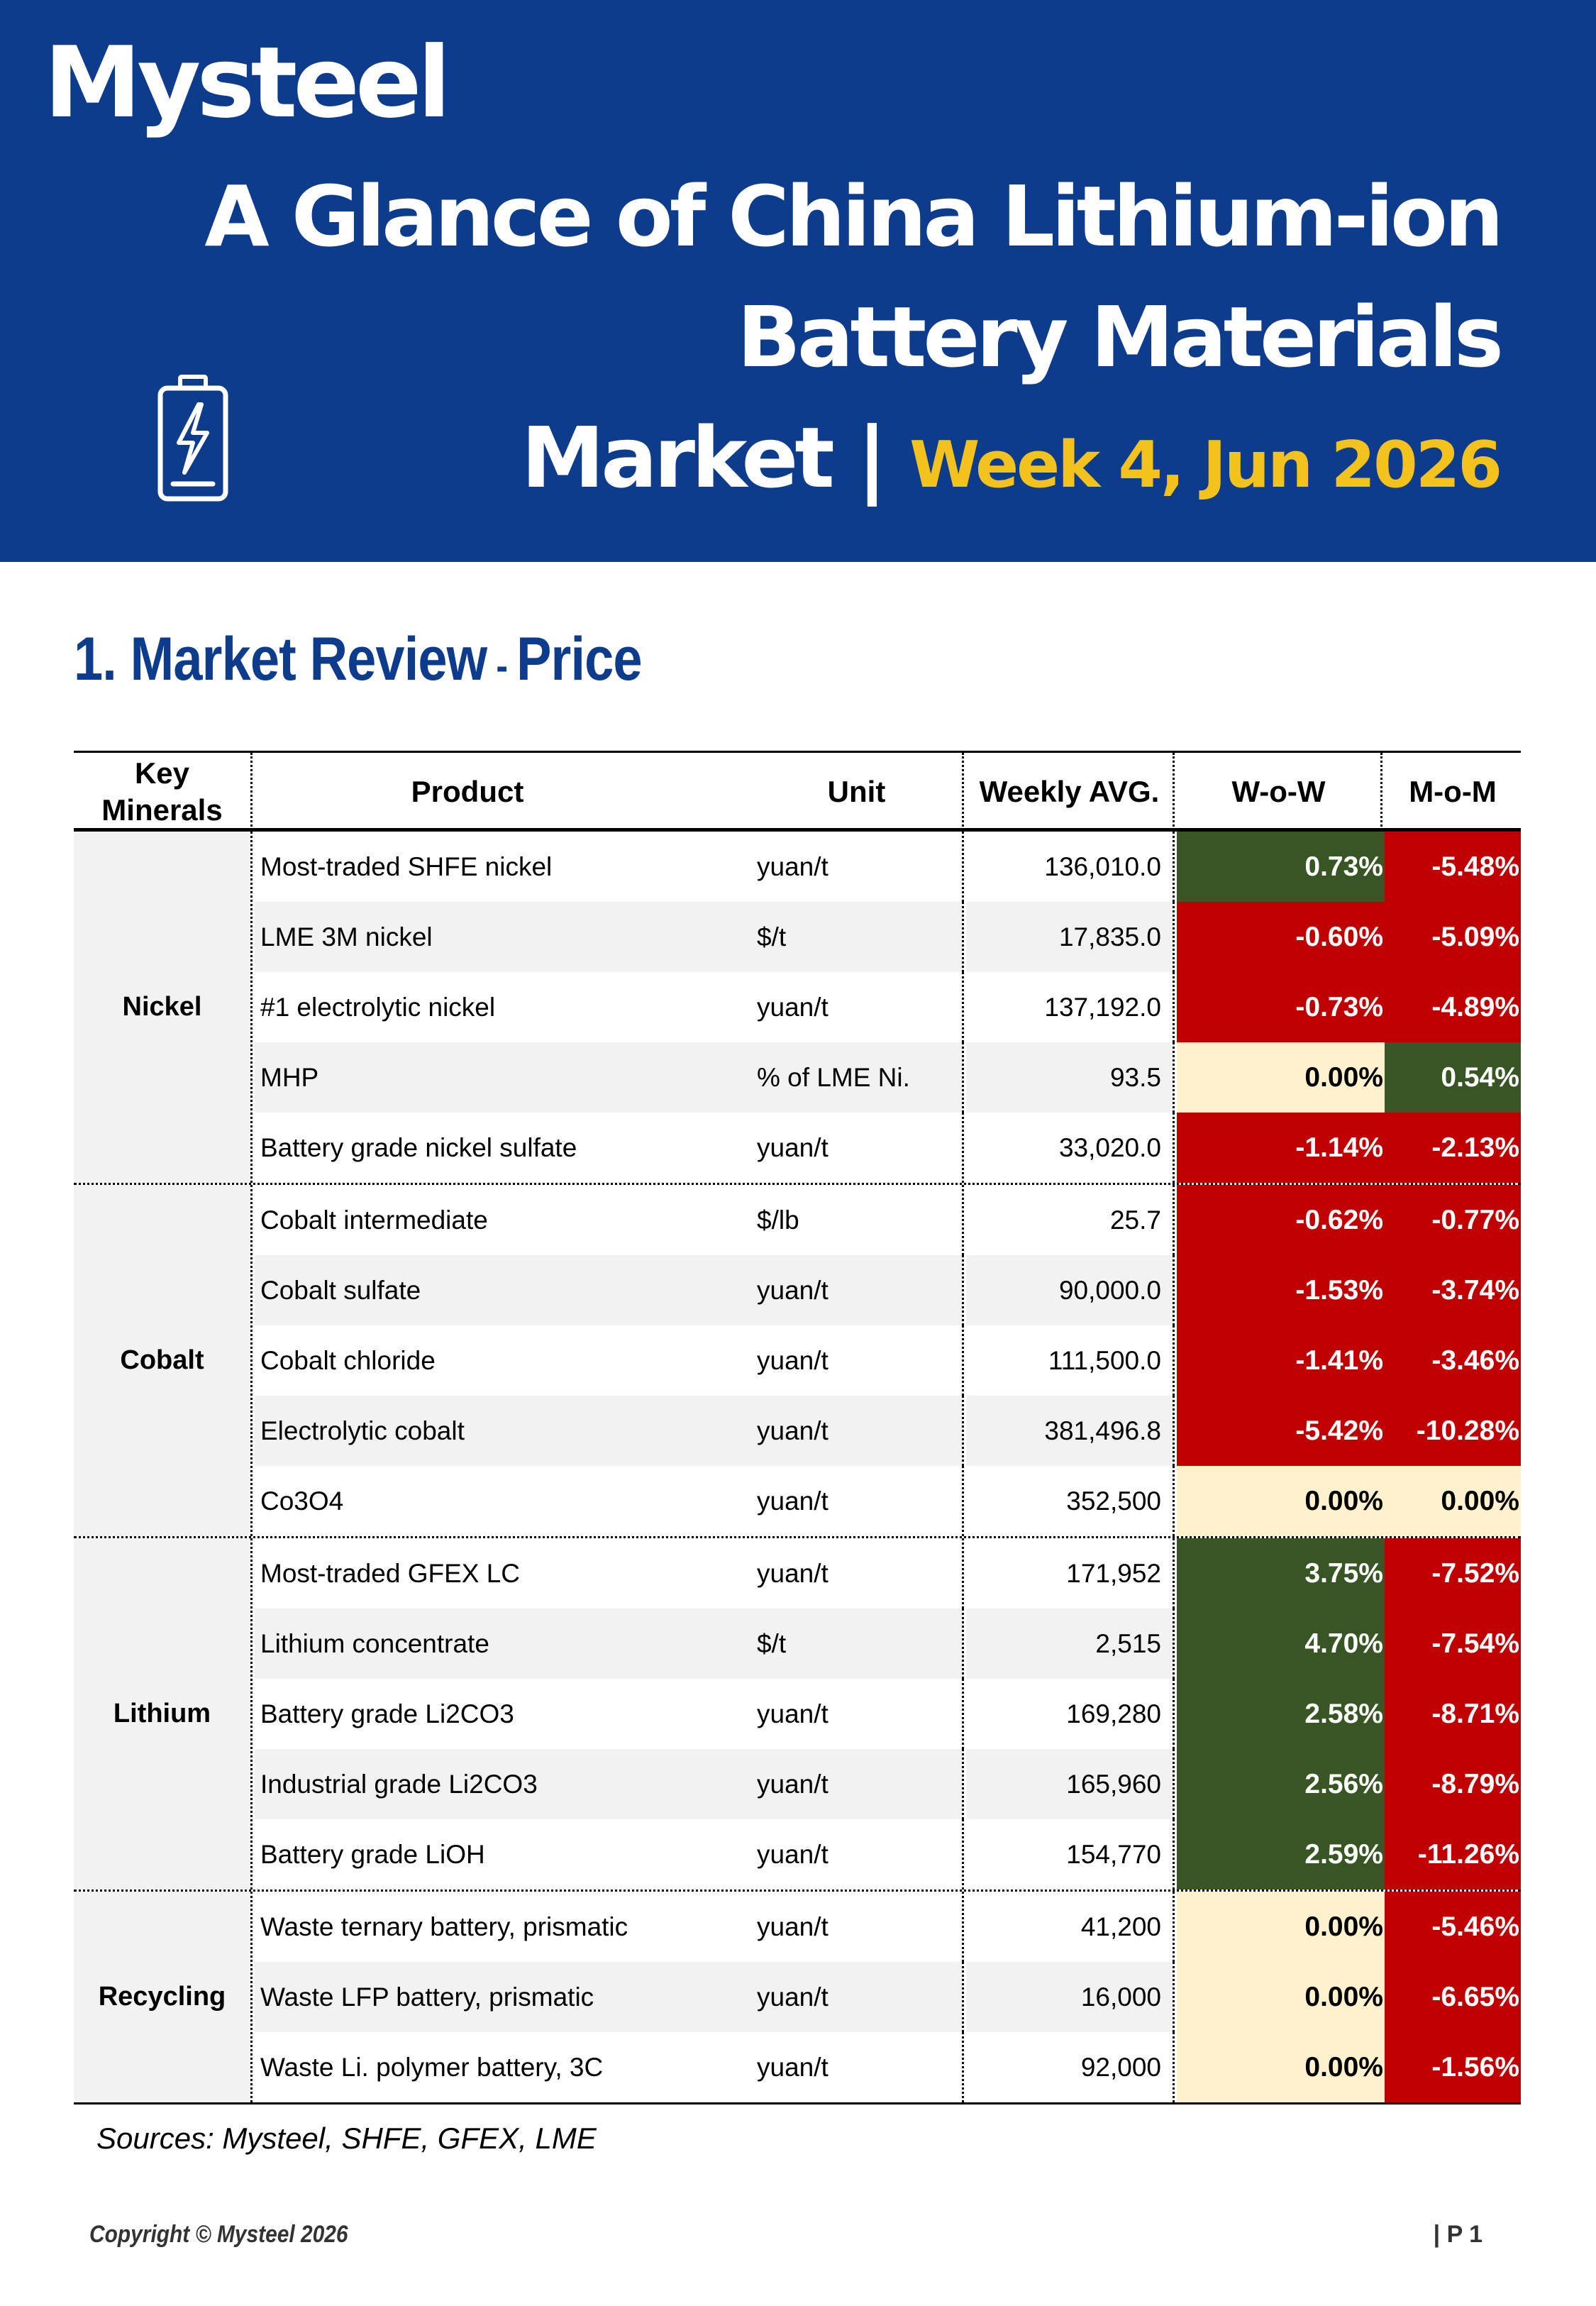 Image resolution: width=1596 pixels, height=2306 pixels. Describe the element at coordinates (163, 1360) in the screenshot. I see `mineral-label: Cobalt` at that location.